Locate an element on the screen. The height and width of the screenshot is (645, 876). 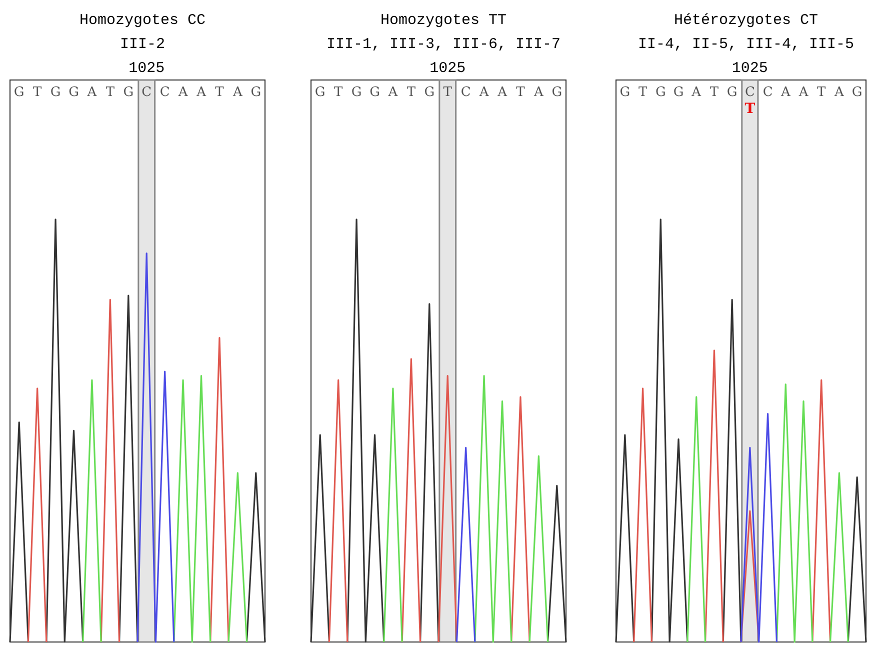
chart-title: Homozygotes CC is located at coordinates (142, 20).